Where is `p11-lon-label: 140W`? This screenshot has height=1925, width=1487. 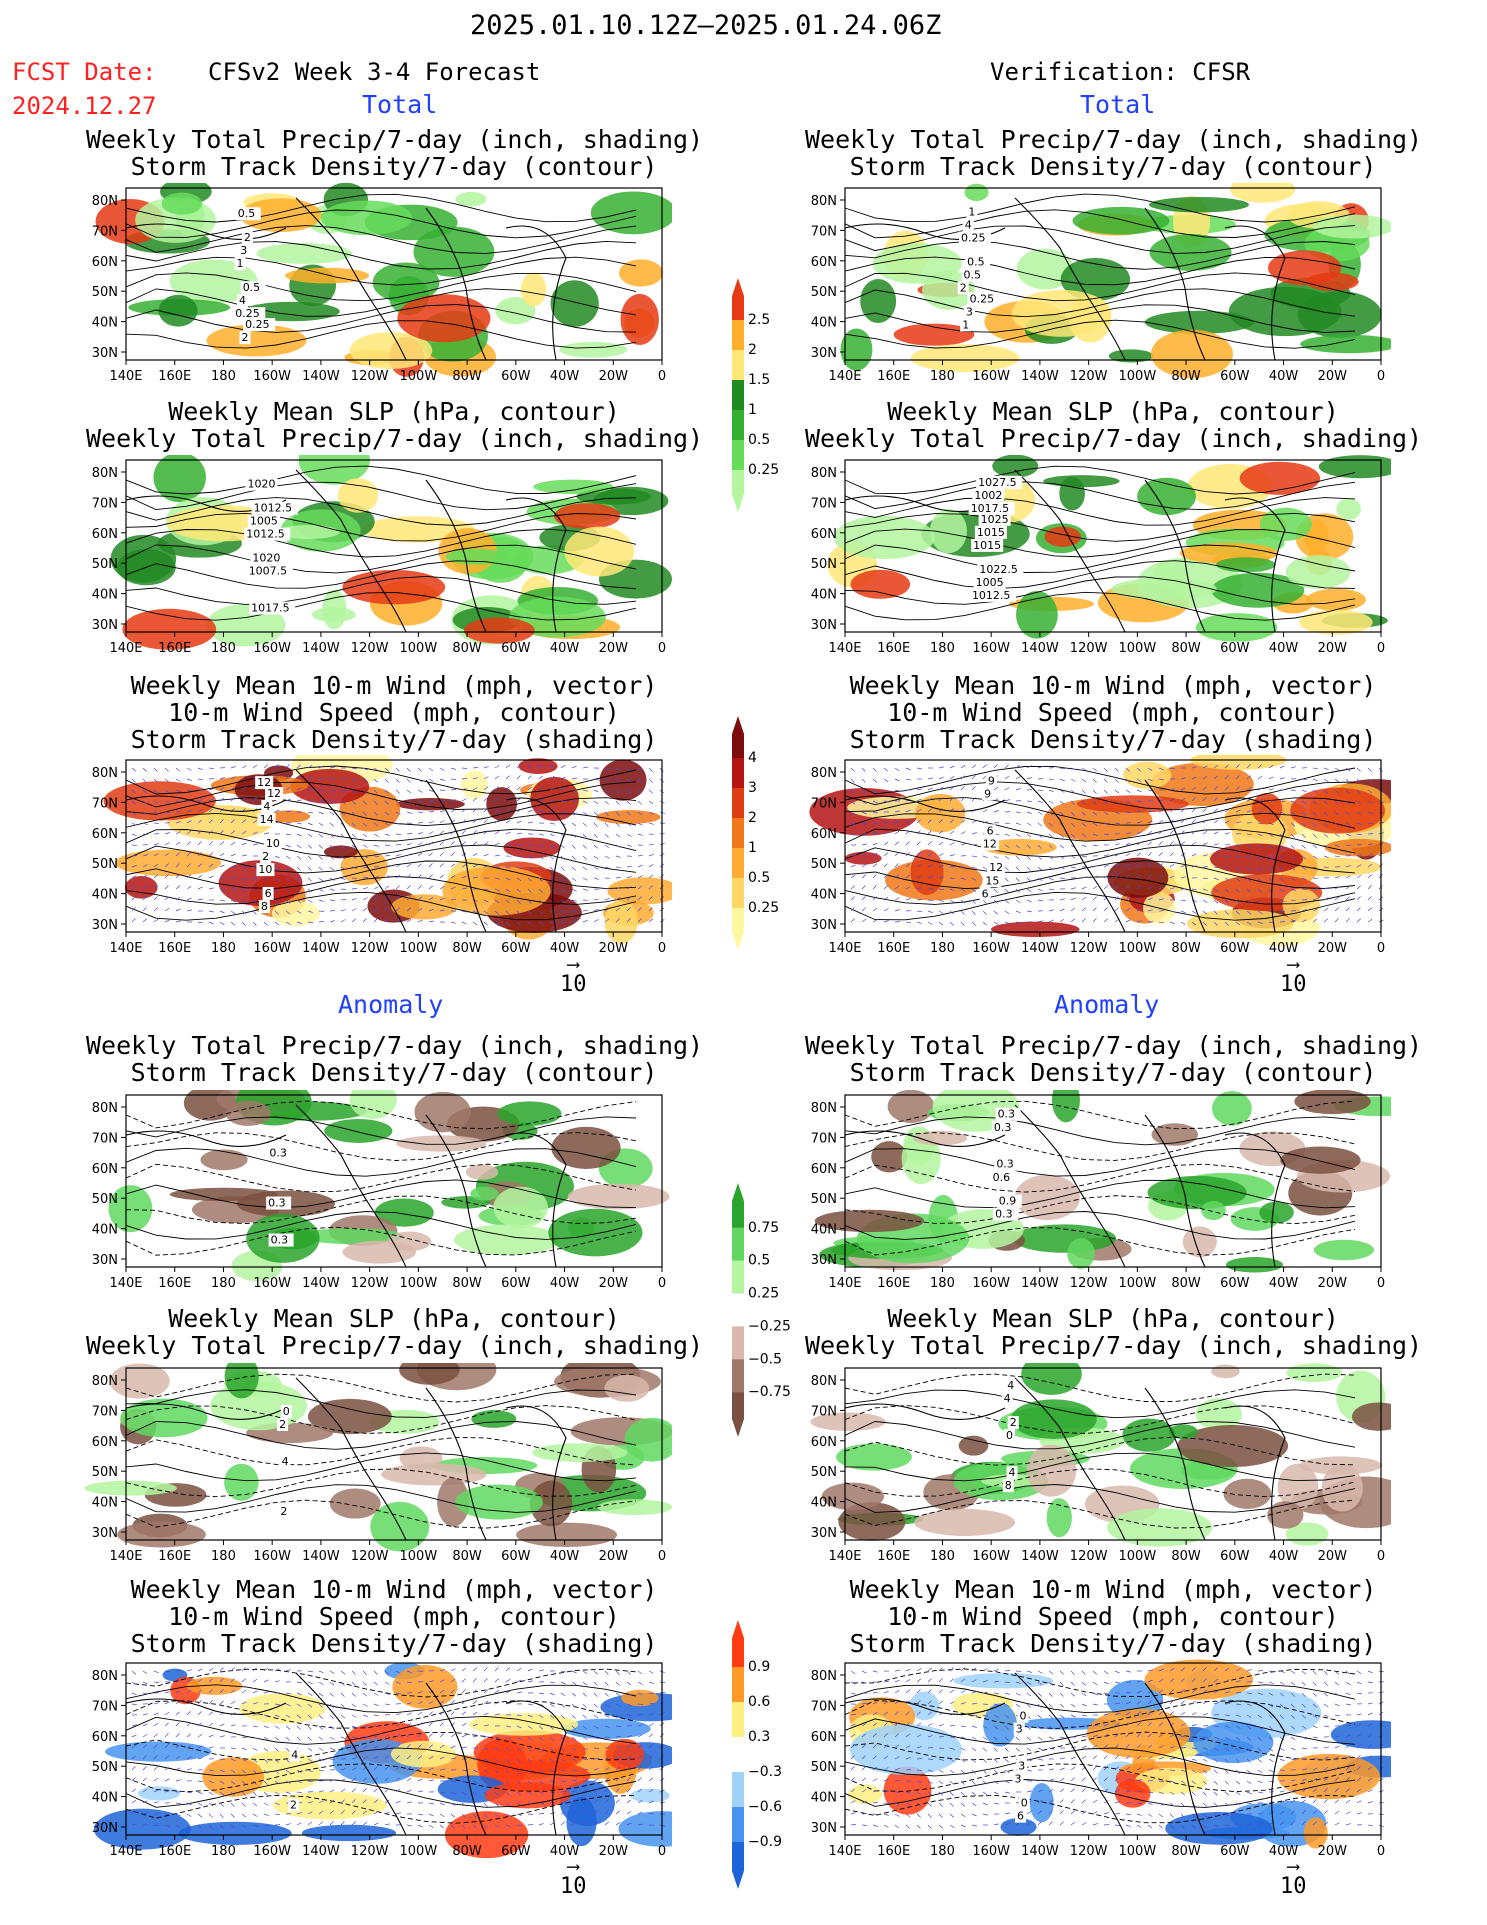
p11-lon-label: 140W is located at coordinates (321, 1851).